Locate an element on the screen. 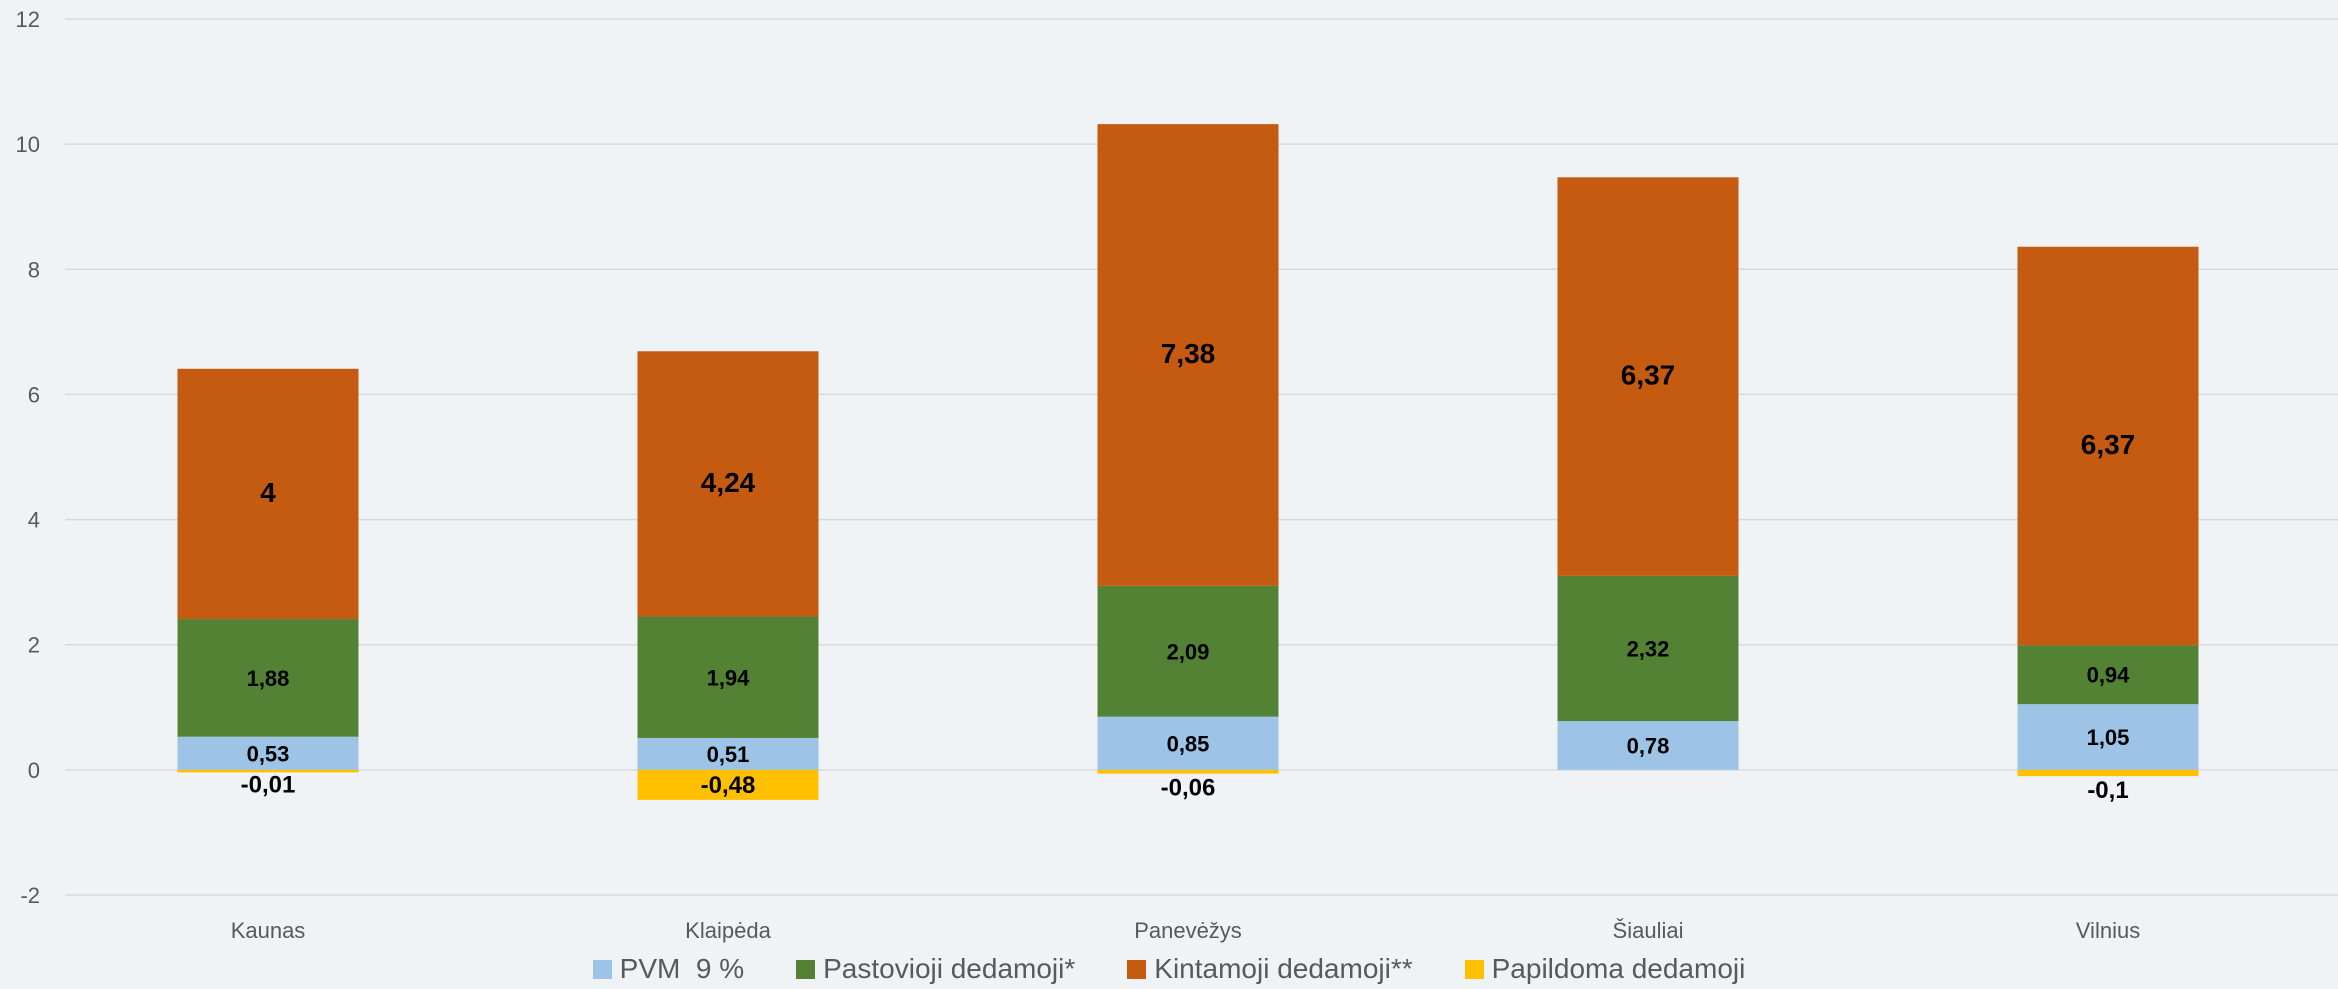 The height and width of the screenshot is (989, 2338). legend-label: Papildoma dedamoji is located at coordinates (1618, 968).